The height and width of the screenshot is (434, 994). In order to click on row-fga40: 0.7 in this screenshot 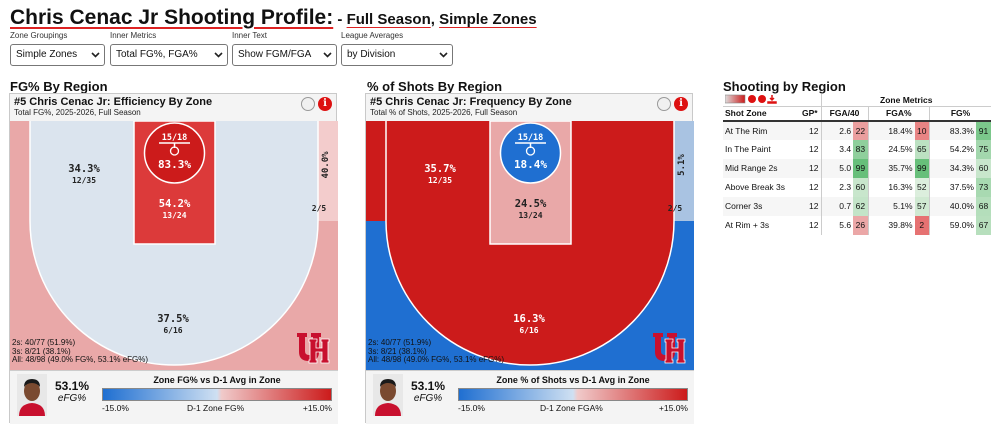, I will do `click(837, 206)`.